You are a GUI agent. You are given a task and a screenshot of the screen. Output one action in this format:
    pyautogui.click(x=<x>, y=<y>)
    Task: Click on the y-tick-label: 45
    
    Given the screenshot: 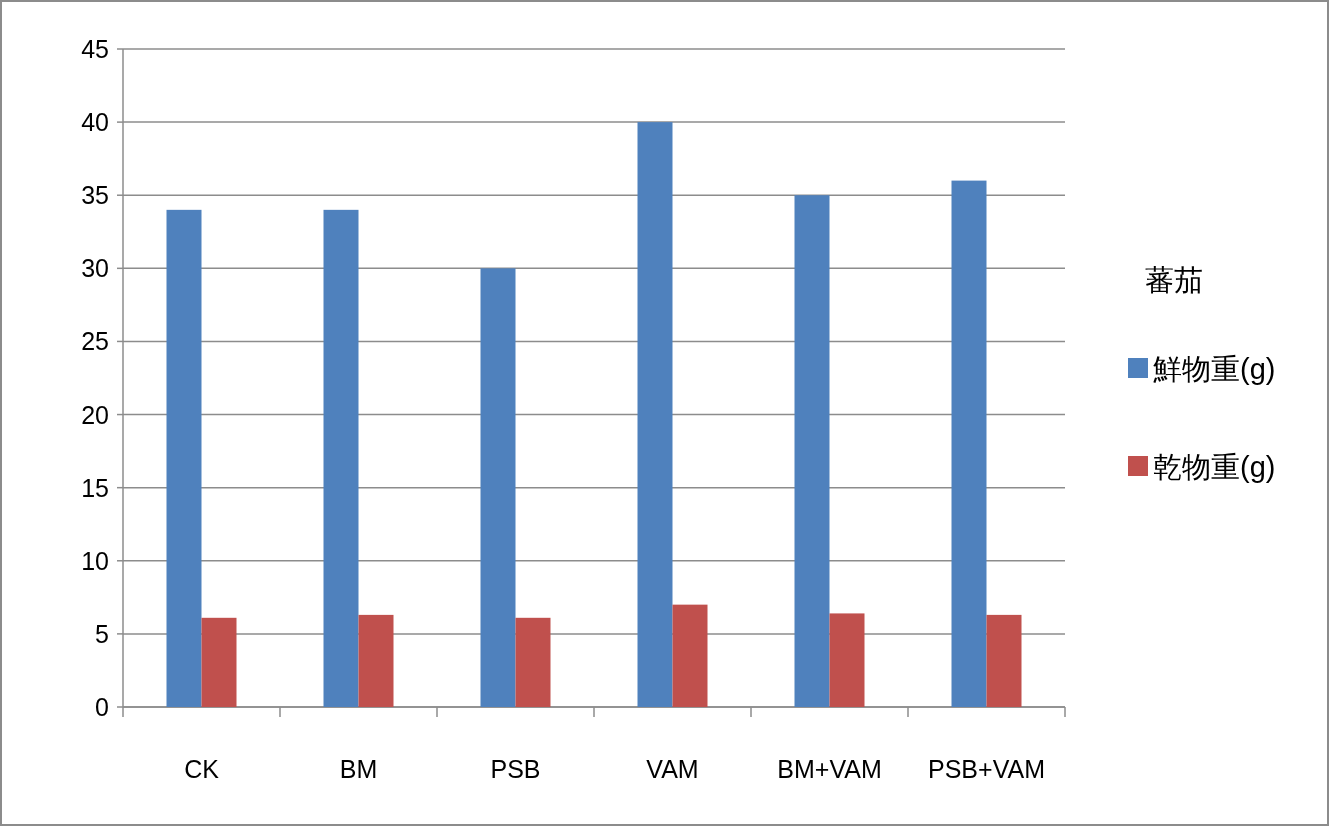 What is the action you would take?
    pyautogui.click(x=95, y=49)
    